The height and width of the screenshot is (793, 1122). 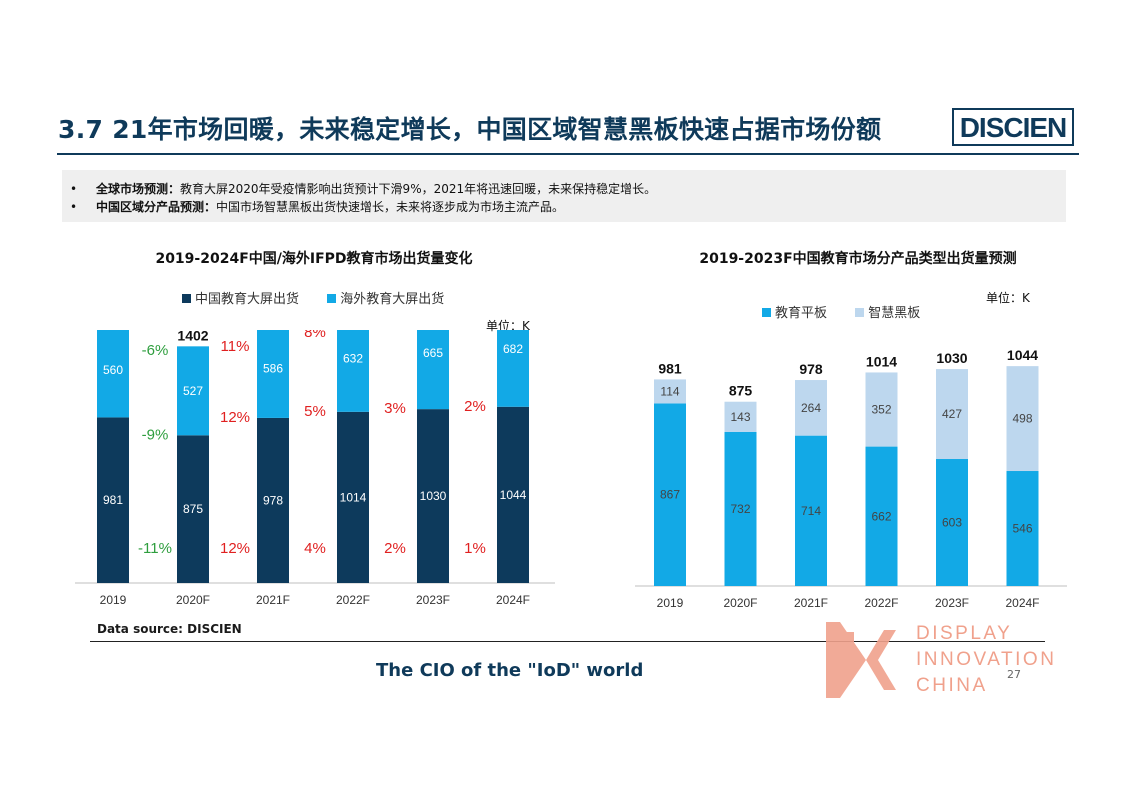 I want to click on value-label-tablet: 867, so click(x=670, y=495).